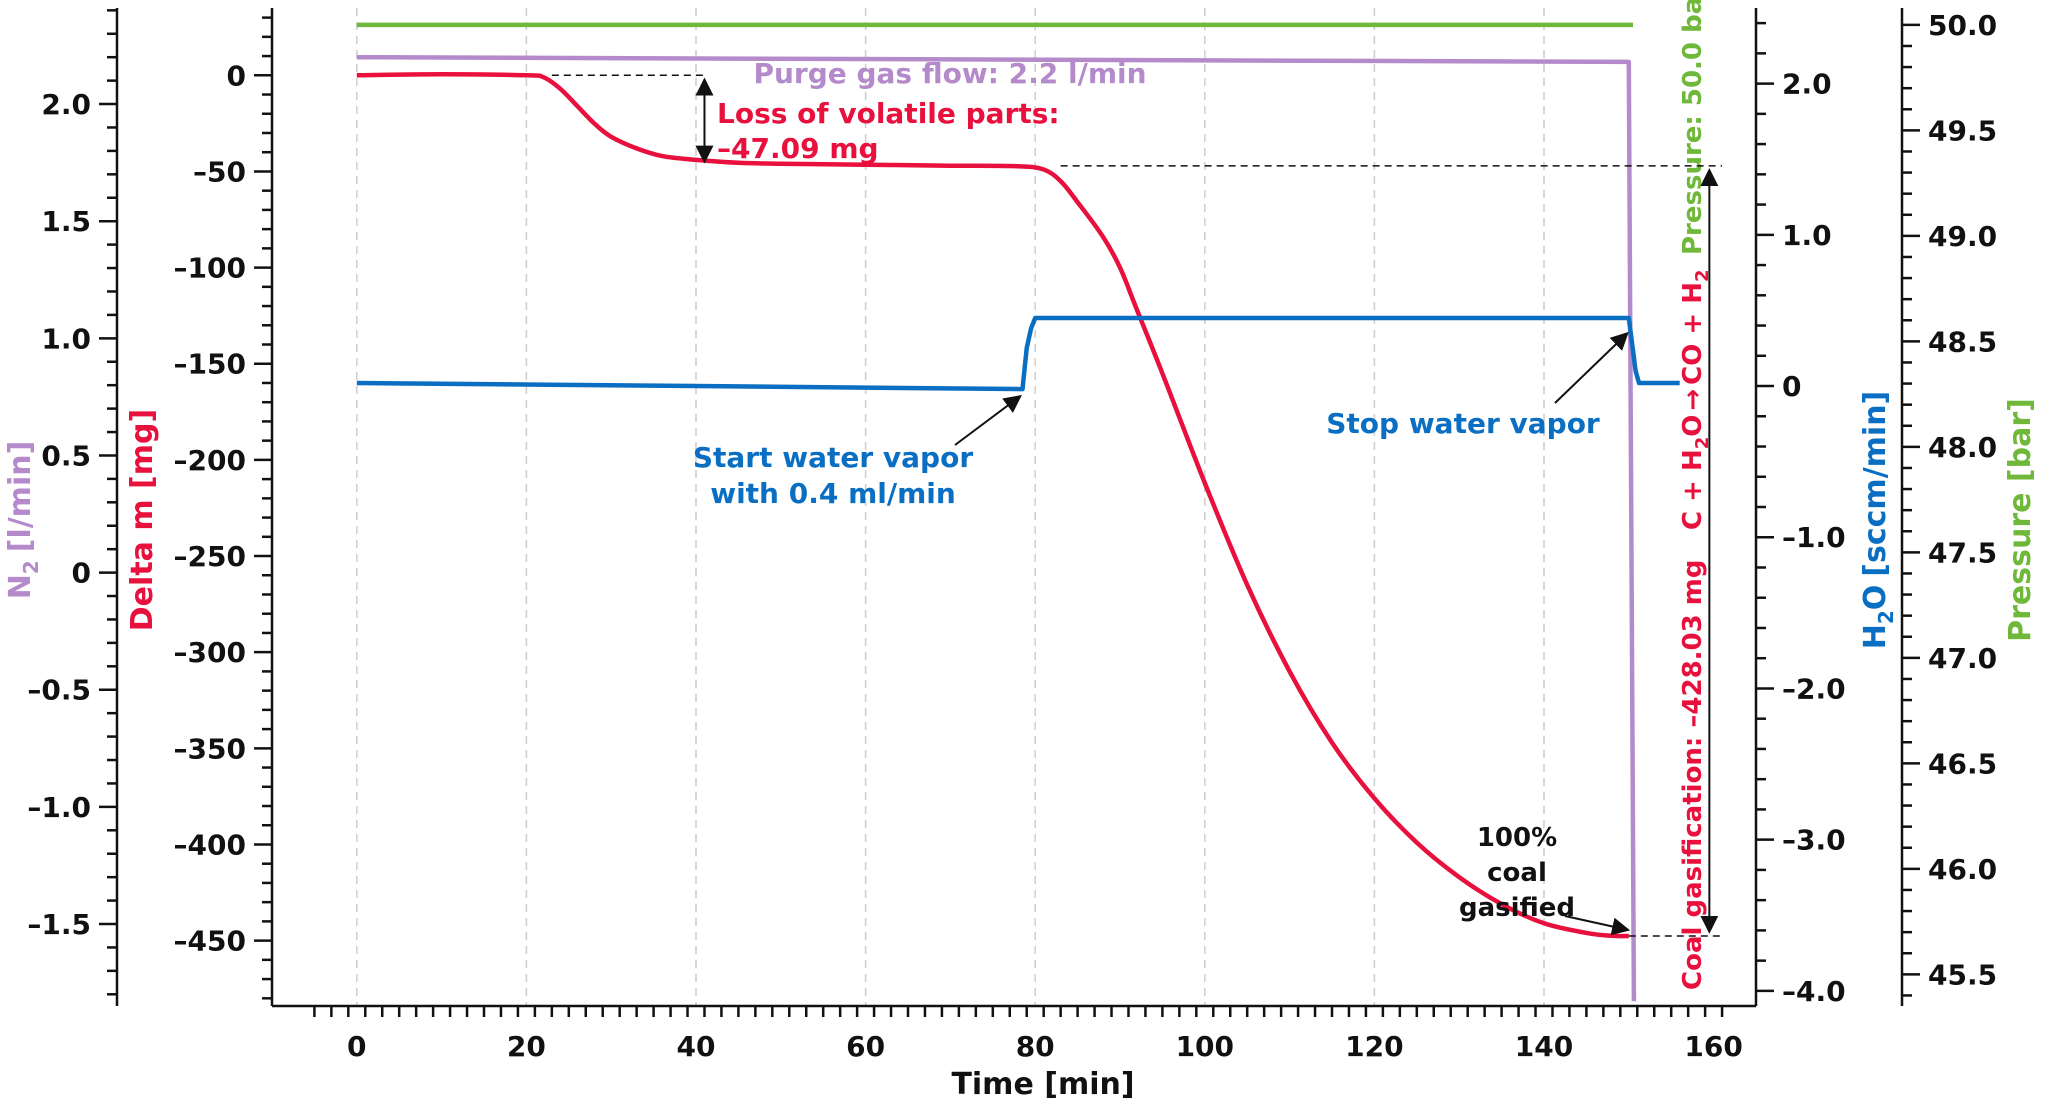 The width and height of the screenshot is (2048, 1110). What do you see at coordinates (1205, 1046) in the screenshot?
I see `x-tick-label: 100` at bounding box center [1205, 1046].